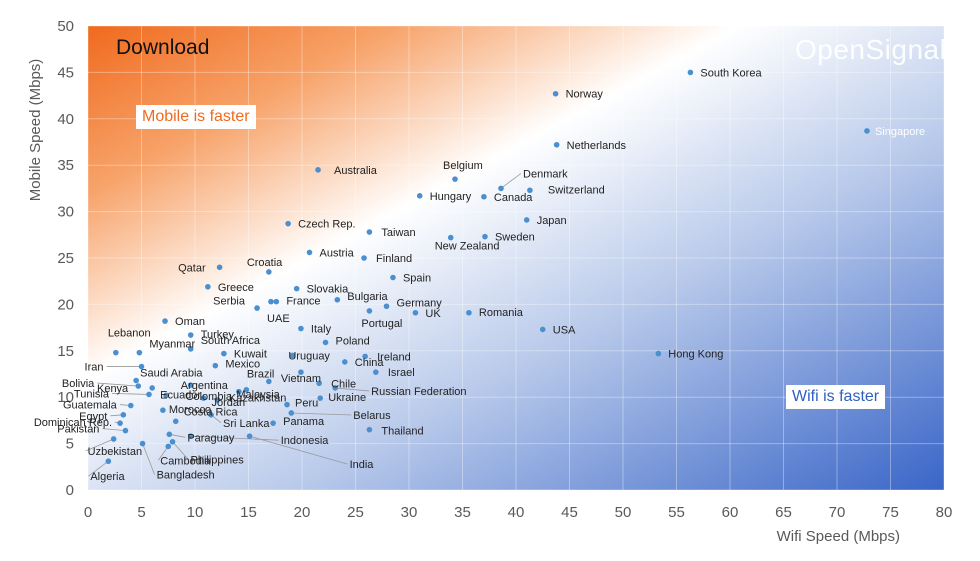  Describe the element at coordinates (163, 410) in the screenshot. I see `point-morocco` at that location.